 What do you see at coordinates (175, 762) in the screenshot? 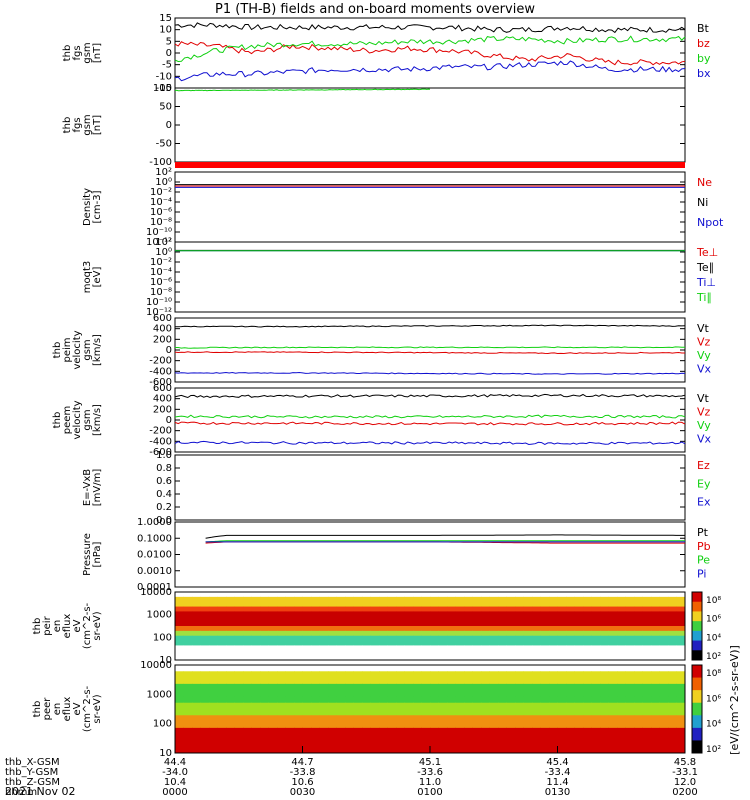
I see `x-axis-value: 44.4` at bounding box center [175, 762].